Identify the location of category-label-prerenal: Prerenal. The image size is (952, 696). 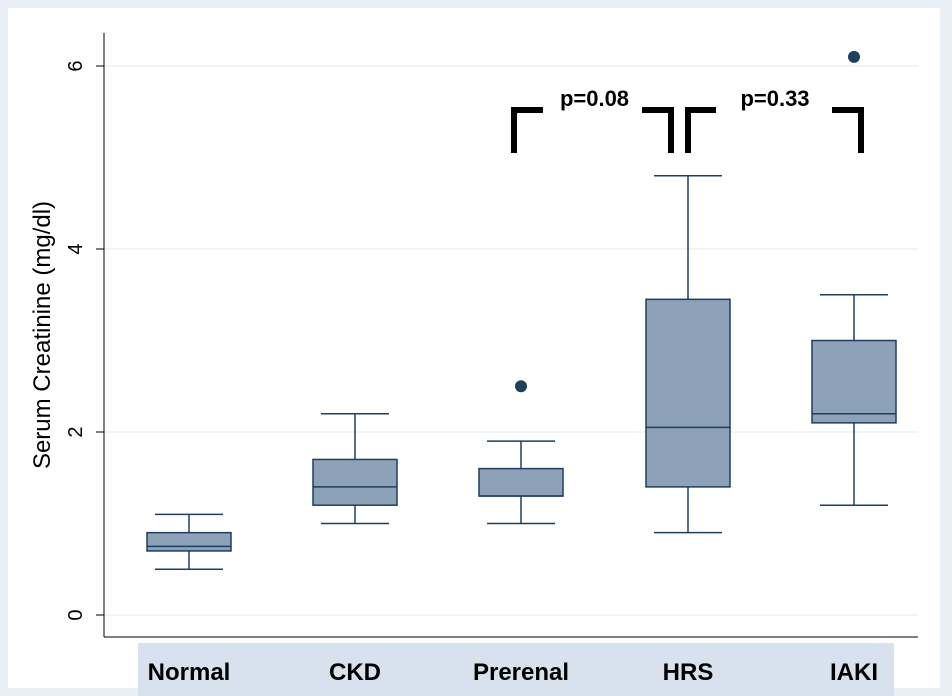
(521, 672).